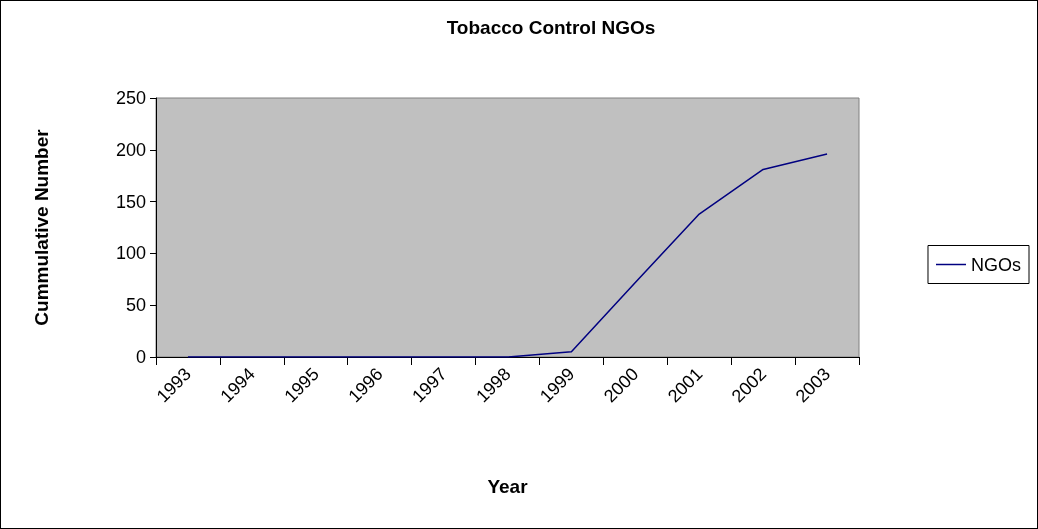 The width and height of the screenshot is (1038, 529). Describe the element at coordinates (130, 98) in the screenshot. I see `y-tick-label: 250` at that location.